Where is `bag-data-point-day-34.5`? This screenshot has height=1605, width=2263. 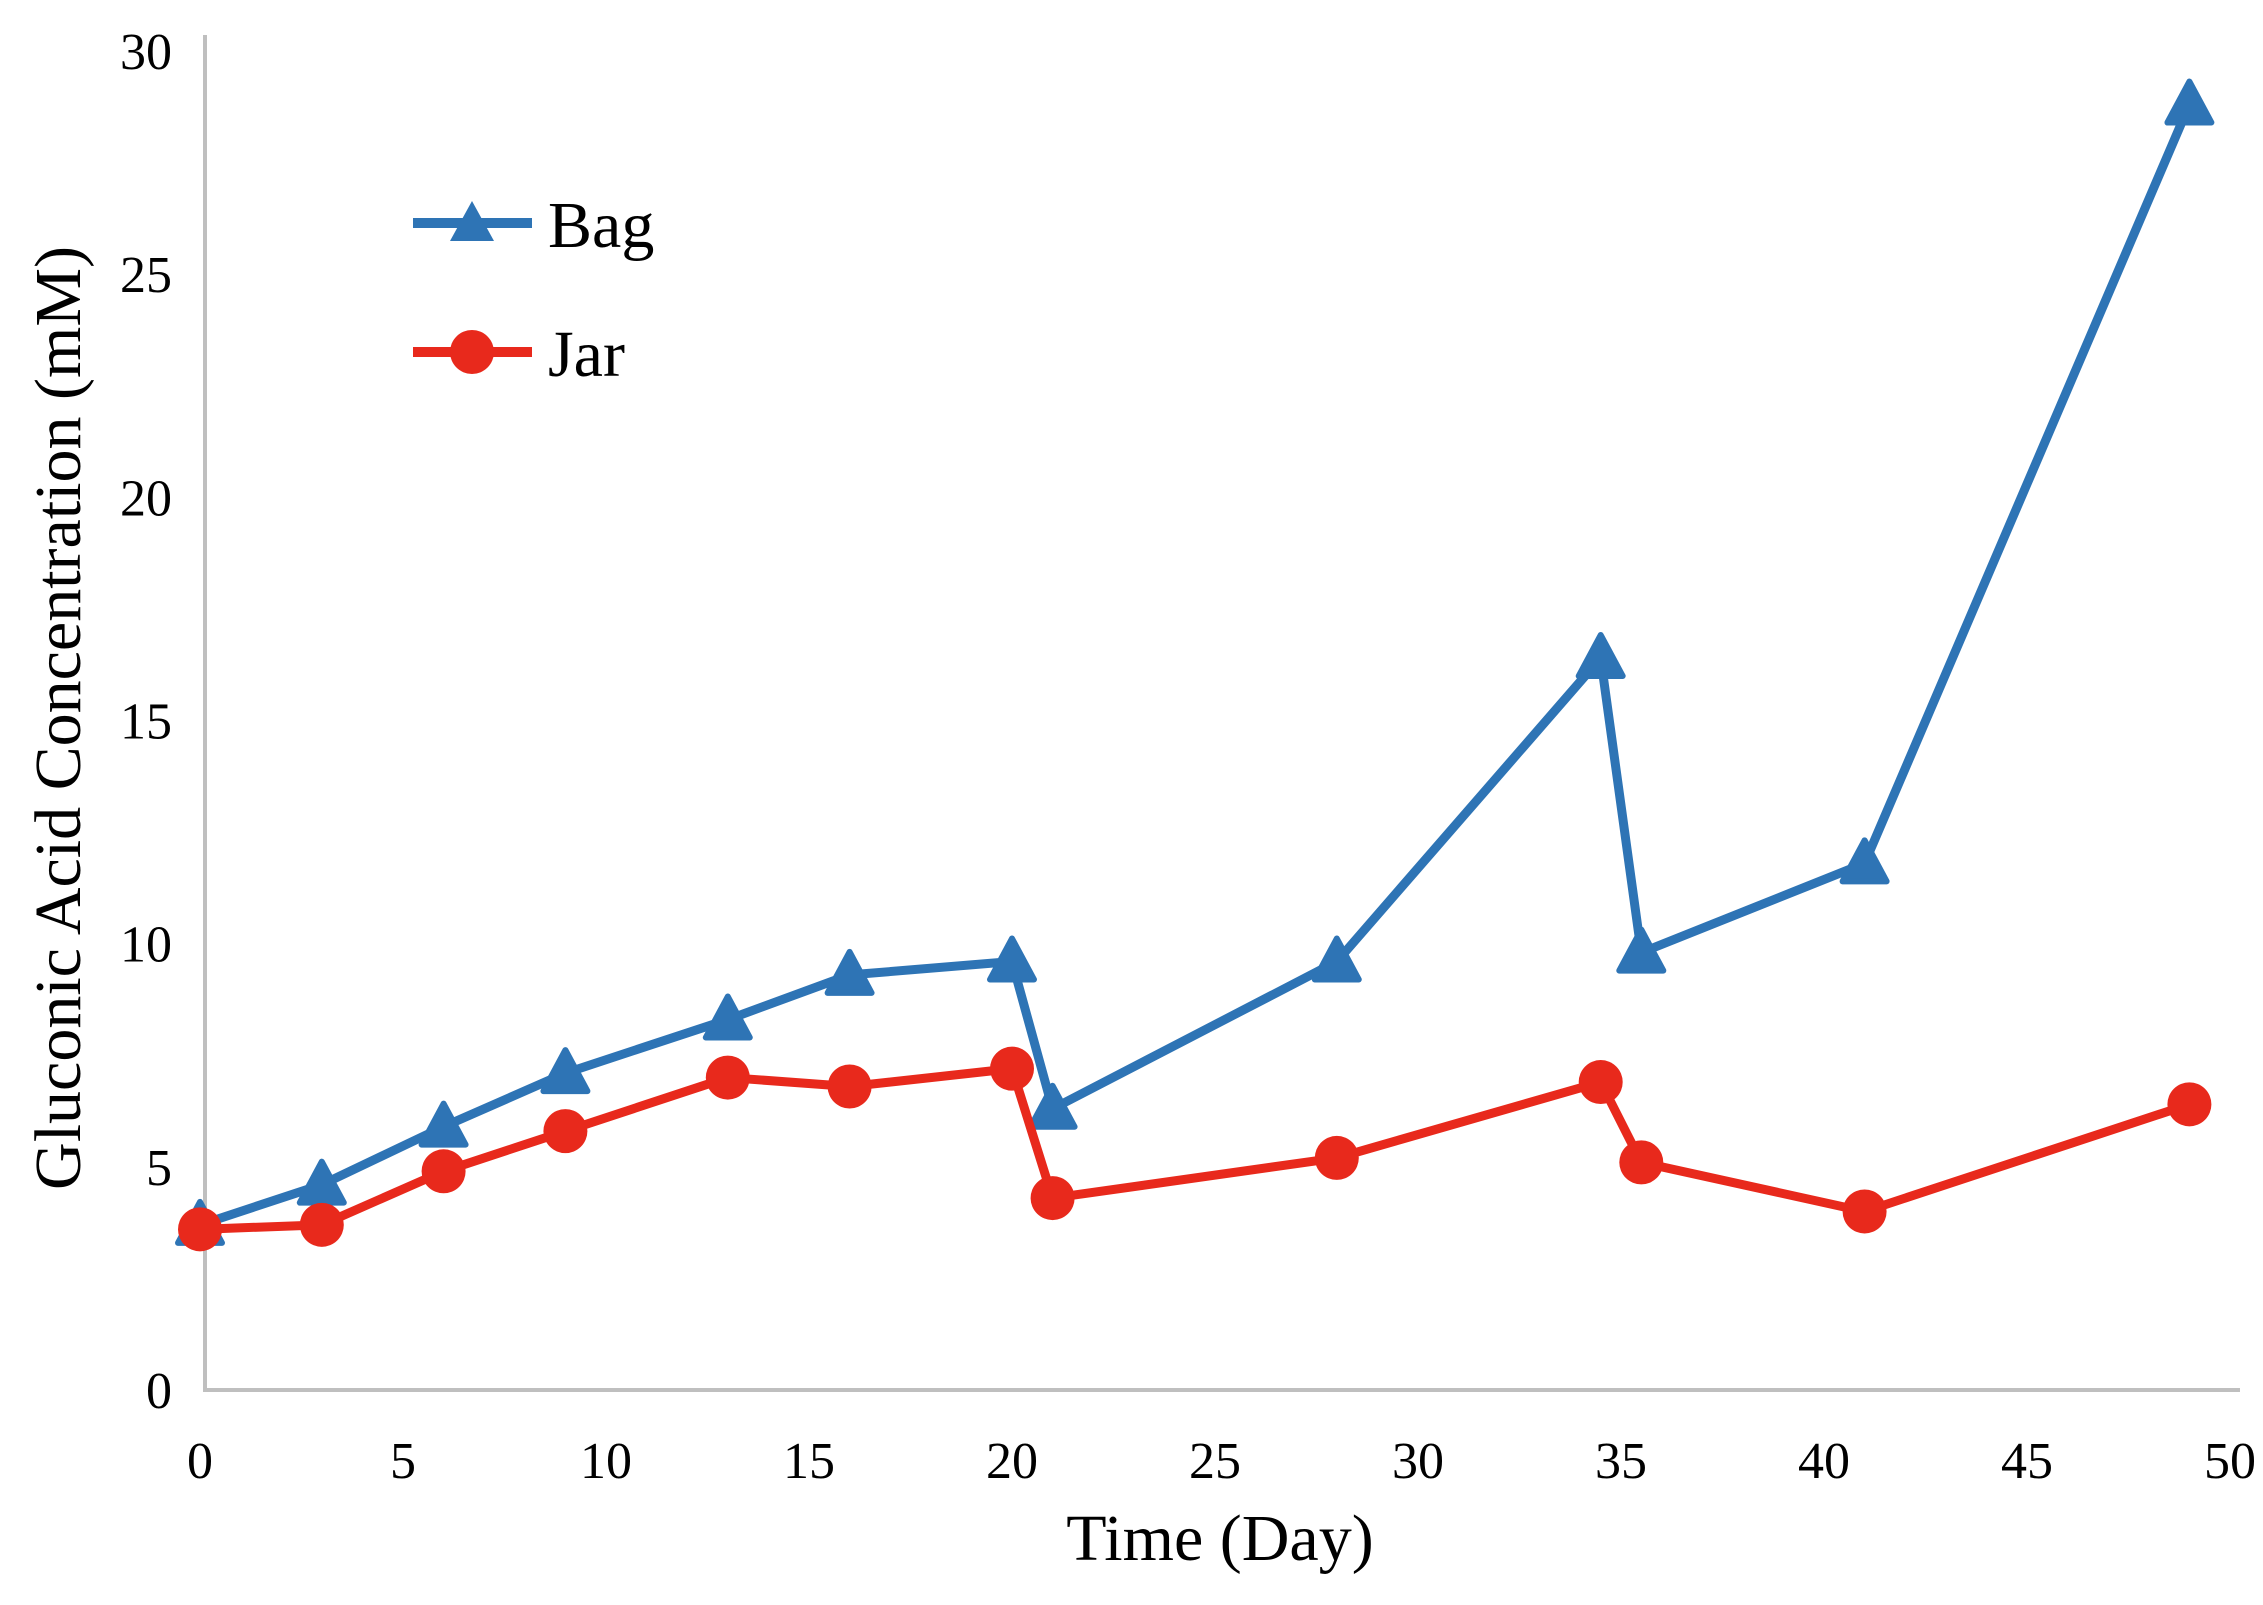 bag-data-point-day-34.5 is located at coordinates (1600, 656).